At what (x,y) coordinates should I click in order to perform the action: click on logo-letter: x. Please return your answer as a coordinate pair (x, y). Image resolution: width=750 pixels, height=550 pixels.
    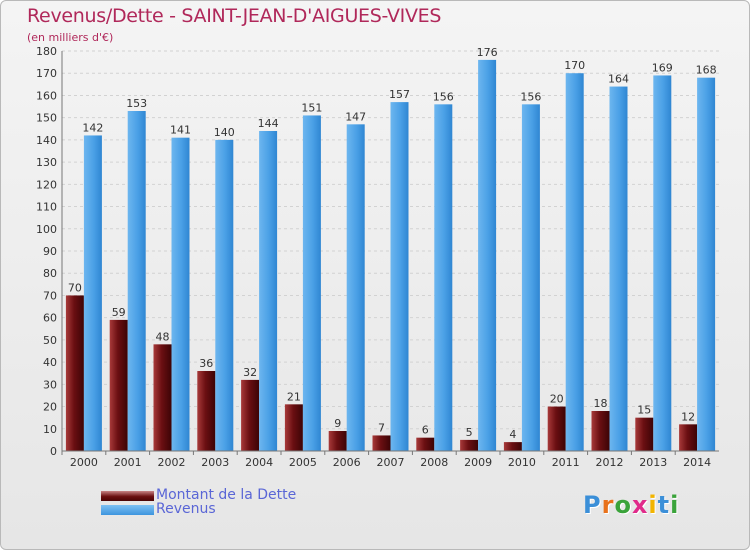
    Looking at the image, I should click on (640, 505).